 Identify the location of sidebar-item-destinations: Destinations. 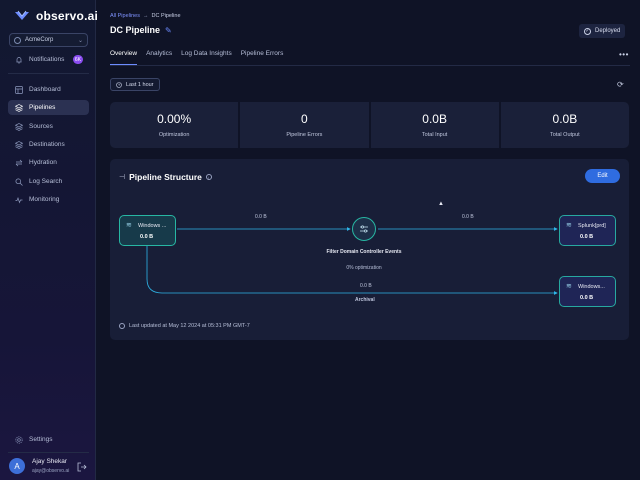
(48, 144).